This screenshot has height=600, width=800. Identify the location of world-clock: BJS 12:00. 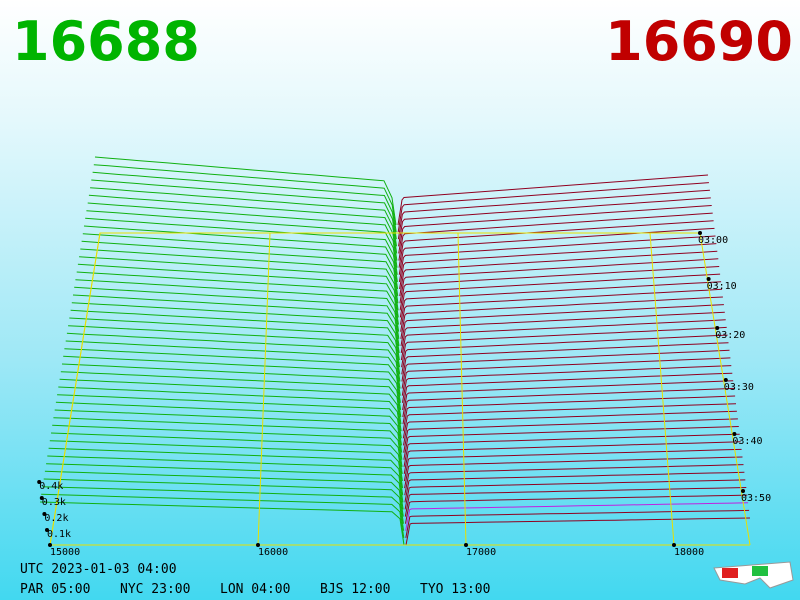
(355, 589).